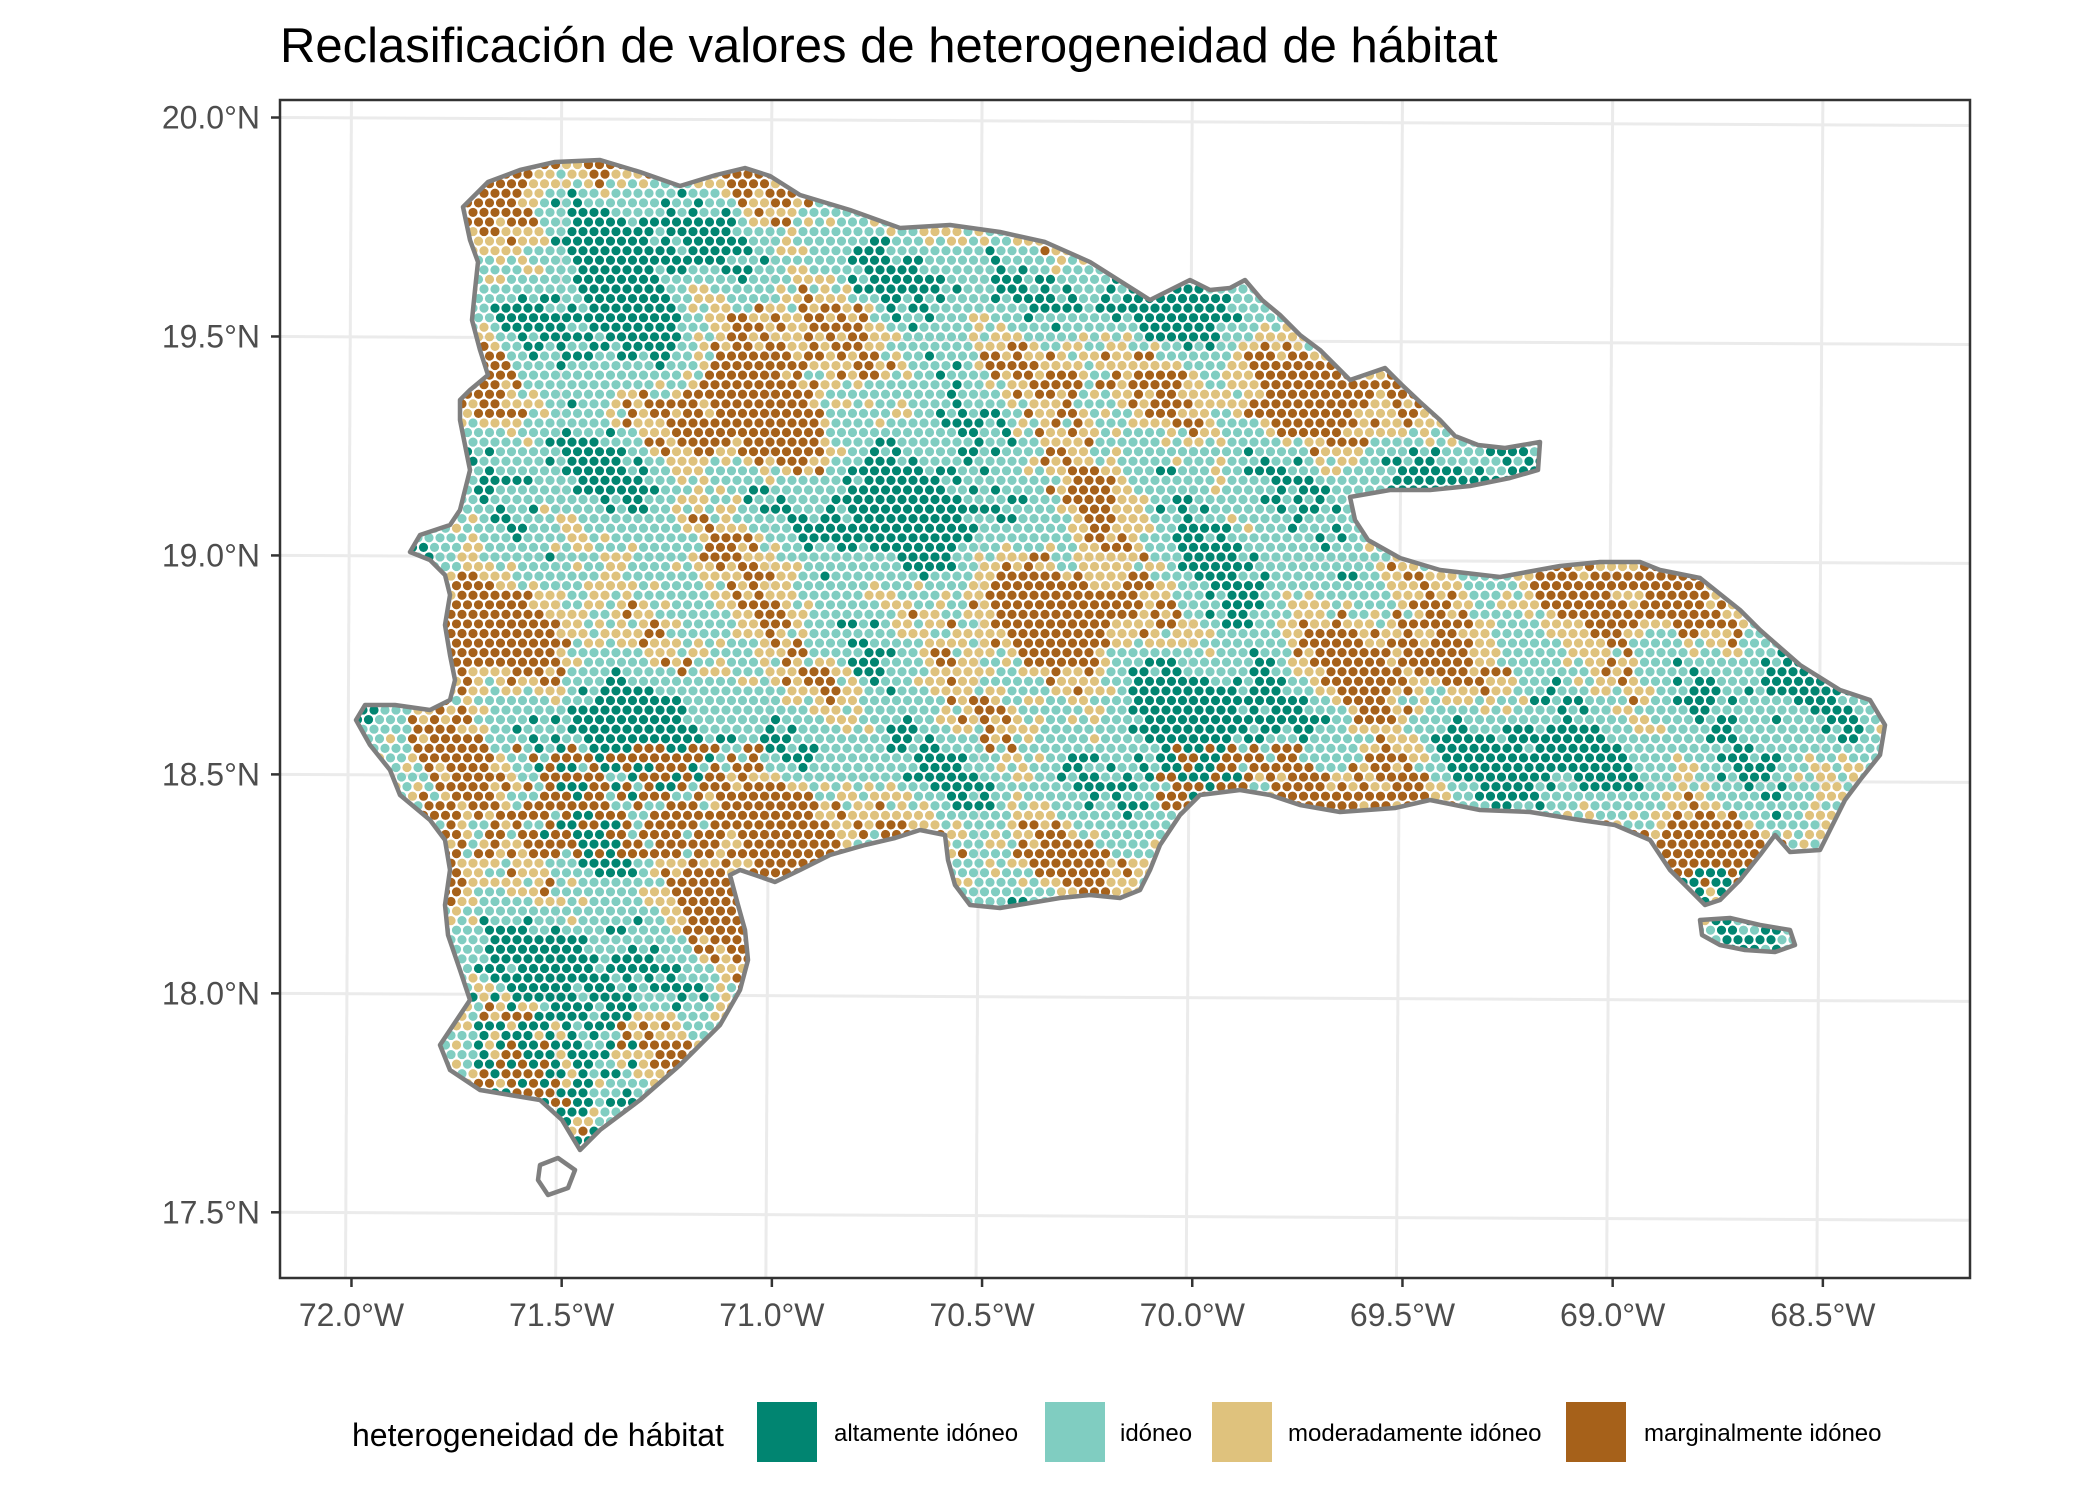 The image size is (2100, 1500). Describe the element at coordinates (1762, 1433) in the screenshot. I see `legend-label: marginalmente idóneo` at that location.